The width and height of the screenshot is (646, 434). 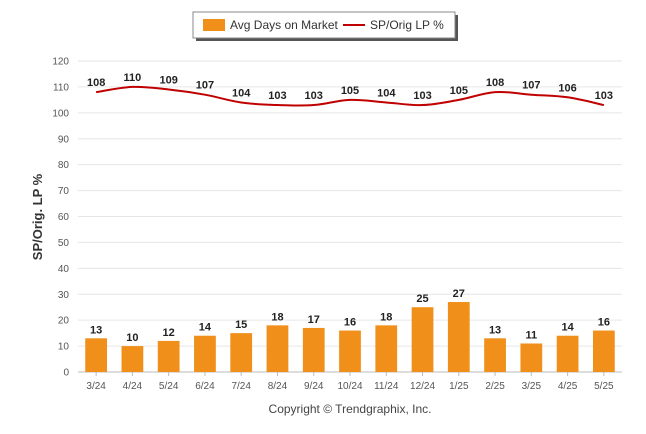 I want to click on y-tick-label: 80, so click(x=64, y=165).